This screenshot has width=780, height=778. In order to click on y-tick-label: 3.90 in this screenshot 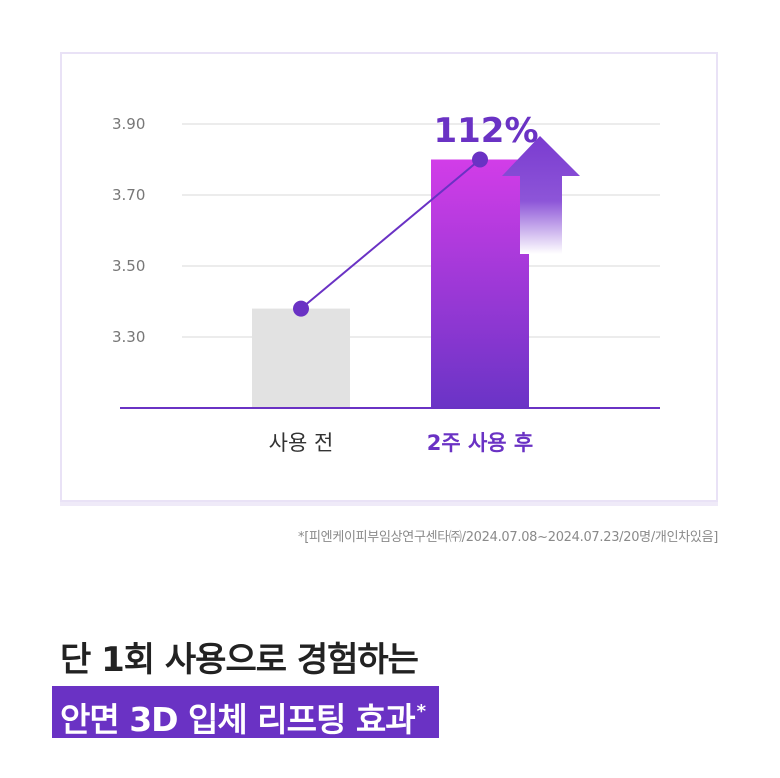, I will do `click(128, 124)`.